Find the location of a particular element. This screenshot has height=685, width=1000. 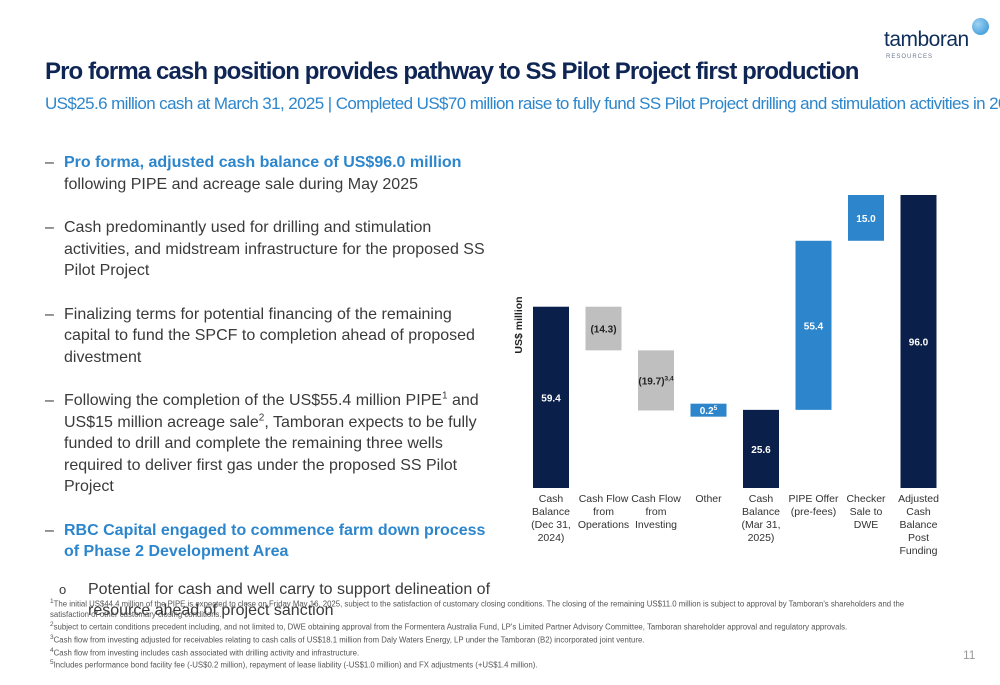

category-label-3: Other is located at coordinates (708, 499).